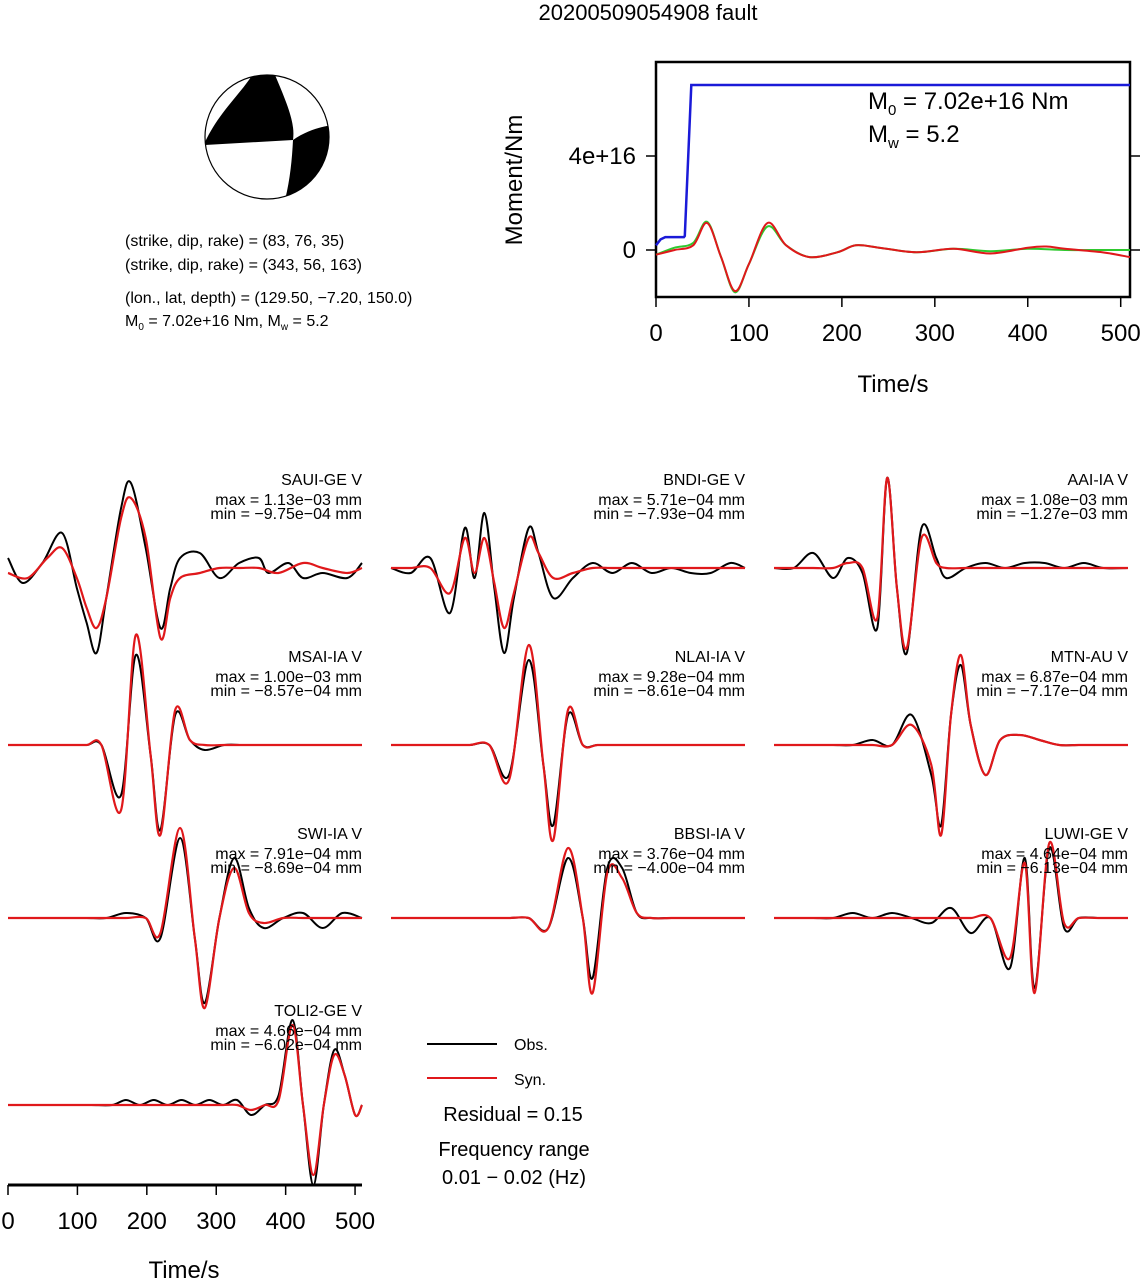  I want to click on max-amplitude: max = 4.64e−04 mm, so click(1054, 854).